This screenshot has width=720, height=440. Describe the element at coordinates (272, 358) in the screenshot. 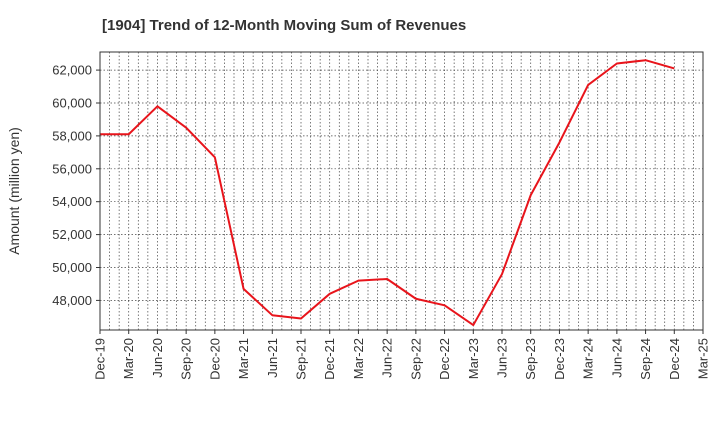

I see `x-tick-label: Jun-21` at that location.